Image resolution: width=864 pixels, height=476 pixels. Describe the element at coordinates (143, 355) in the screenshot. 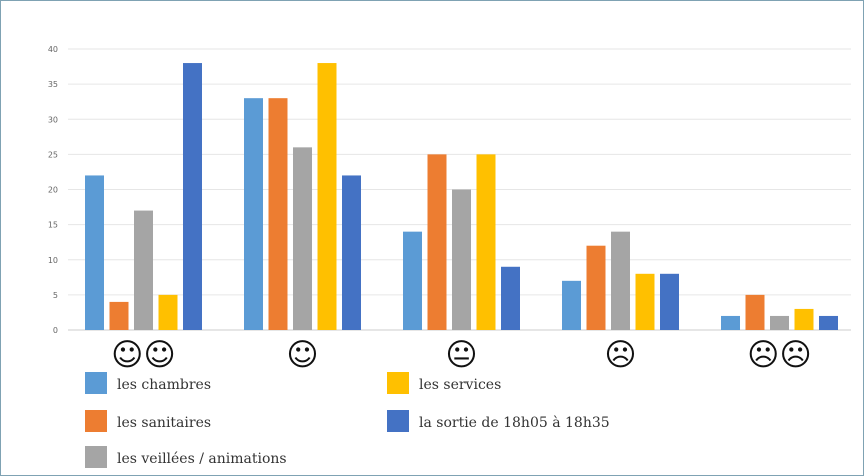

I see `x-category-label: ☺☺` at that location.